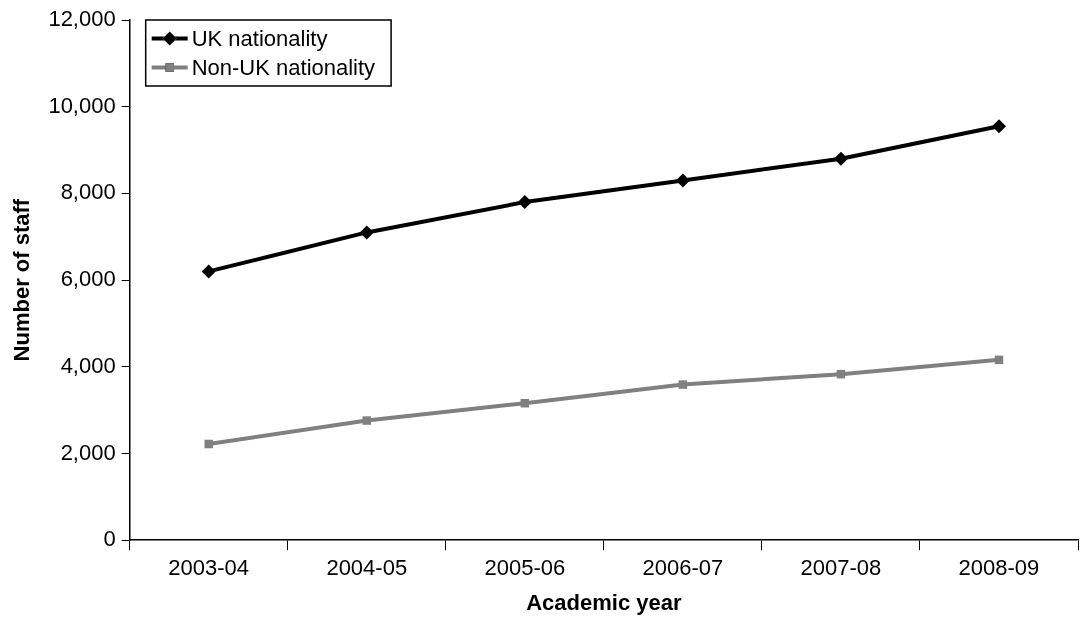  Describe the element at coordinates (283, 67) in the screenshot. I see `legend-label: Non-UK nationality` at that location.